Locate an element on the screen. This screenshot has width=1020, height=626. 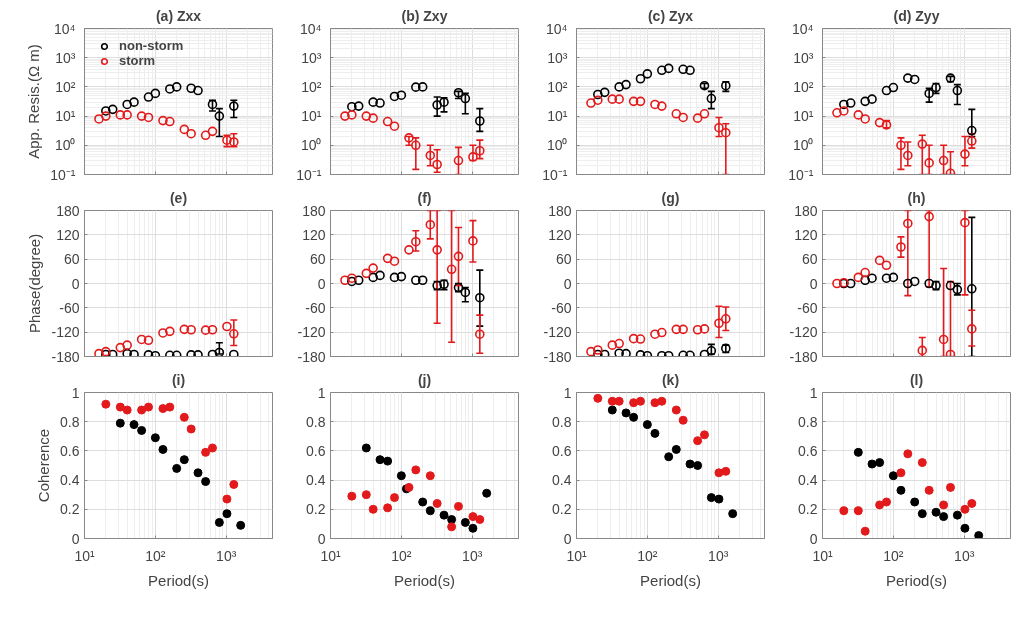
chart-title: (b) Zxy is located at coordinates (424, 15).